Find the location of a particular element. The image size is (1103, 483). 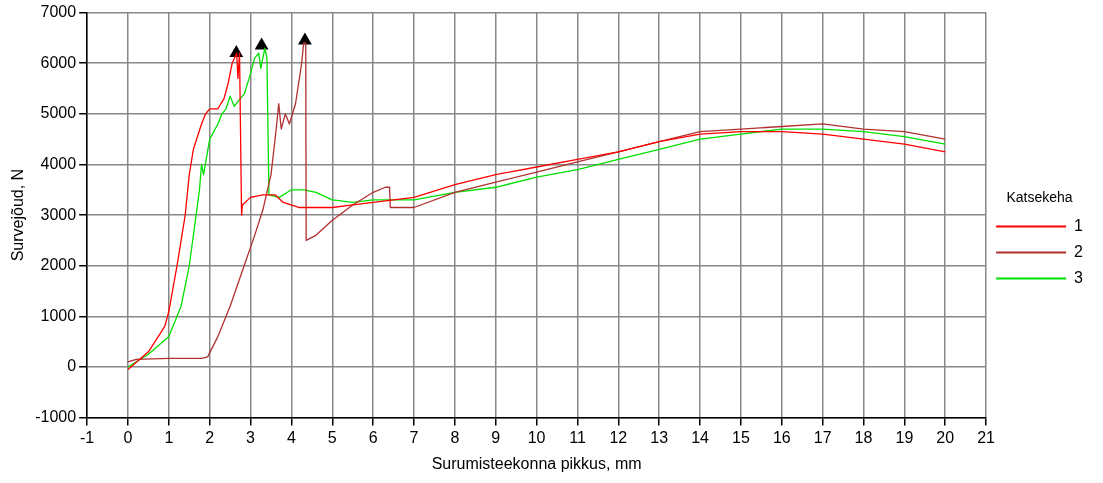

legend-label: 1 is located at coordinates (1079, 225).